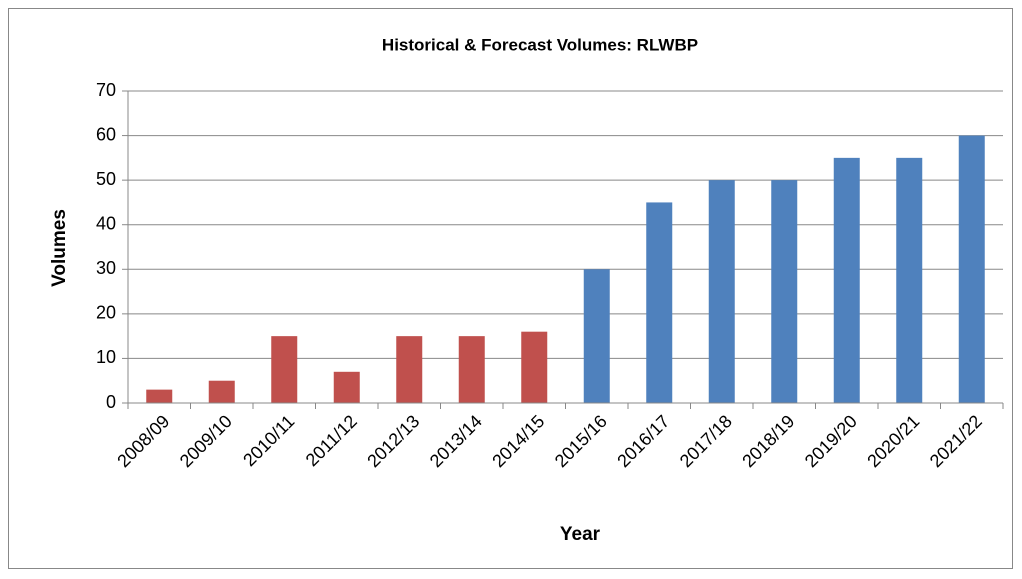 The width and height of the screenshot is (1022, 579). Describe the element at coordinates (106, 313) in the screenshot. I see `y-tick-label: 20` at that location.